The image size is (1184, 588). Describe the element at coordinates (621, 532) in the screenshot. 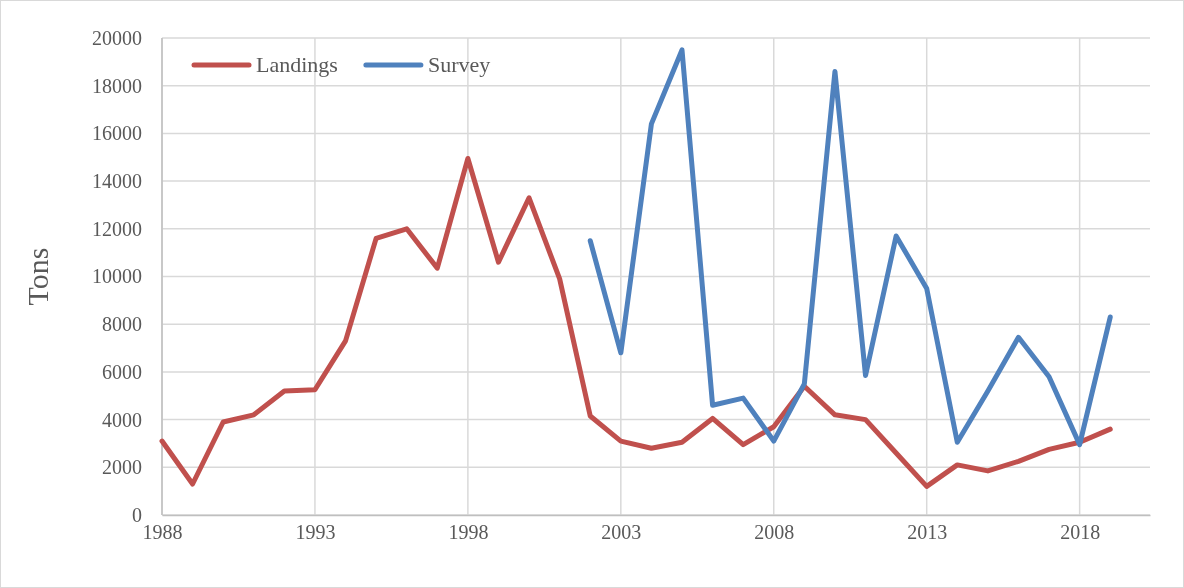

I see `x-tick-label: 2003` at that location.